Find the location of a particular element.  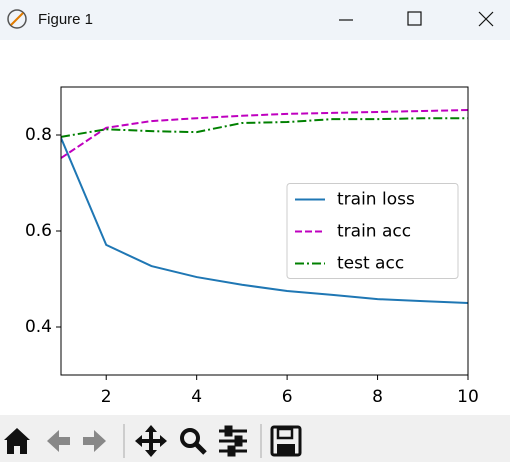

toolbar is located at coordinates (255, 438).